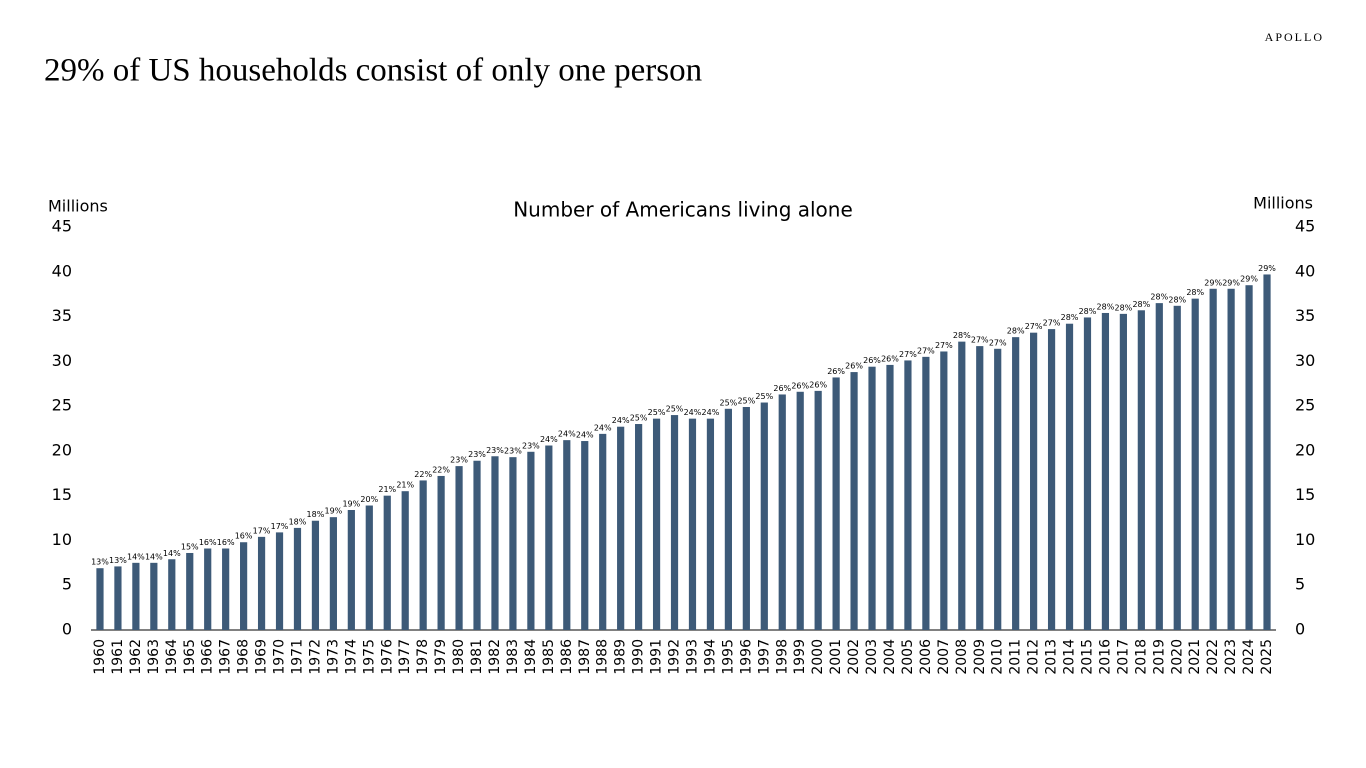  What do you see at coordinates (1305, 270) in the screenshot?
I see `y2-tick-label: 40` at bounding box center [1305, 270].